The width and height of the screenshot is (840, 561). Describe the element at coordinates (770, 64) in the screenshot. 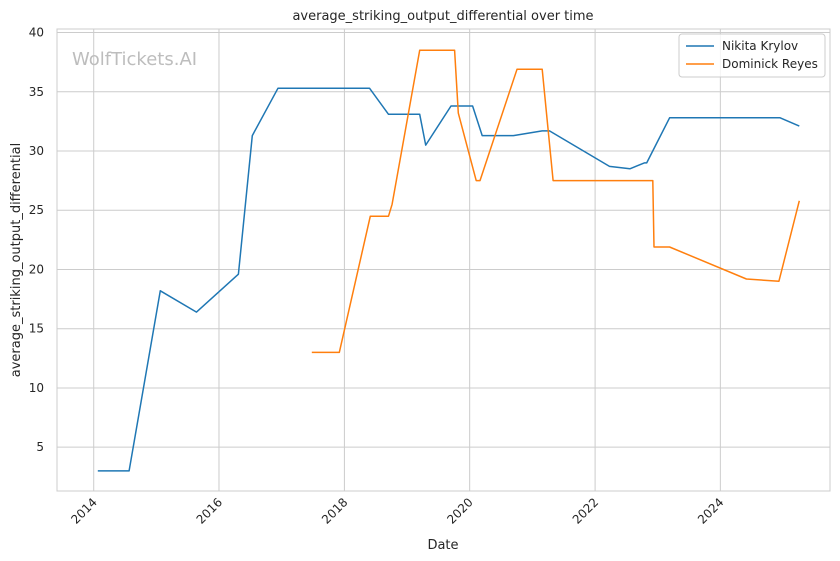

I see `legend-label-series-1: Dominick Reyes` at that location.